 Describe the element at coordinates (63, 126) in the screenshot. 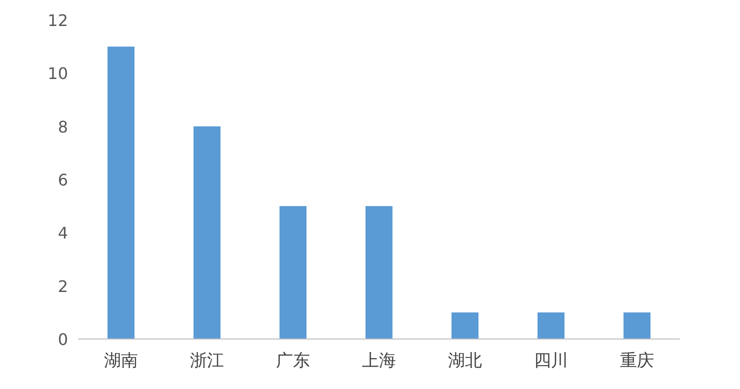

I see `y-tick-label: 8` at that location.